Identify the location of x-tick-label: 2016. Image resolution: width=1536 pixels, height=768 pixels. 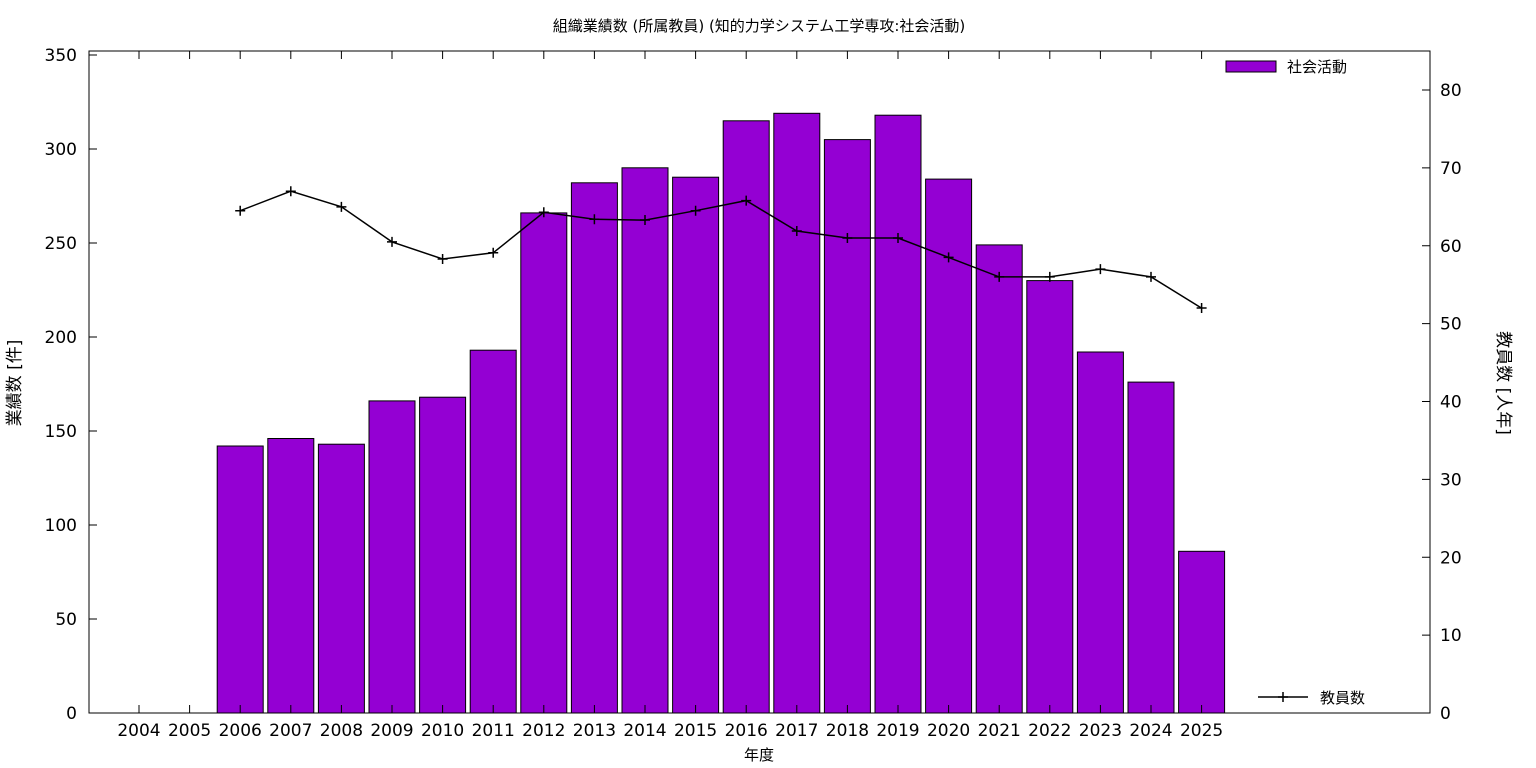
(746, 731).